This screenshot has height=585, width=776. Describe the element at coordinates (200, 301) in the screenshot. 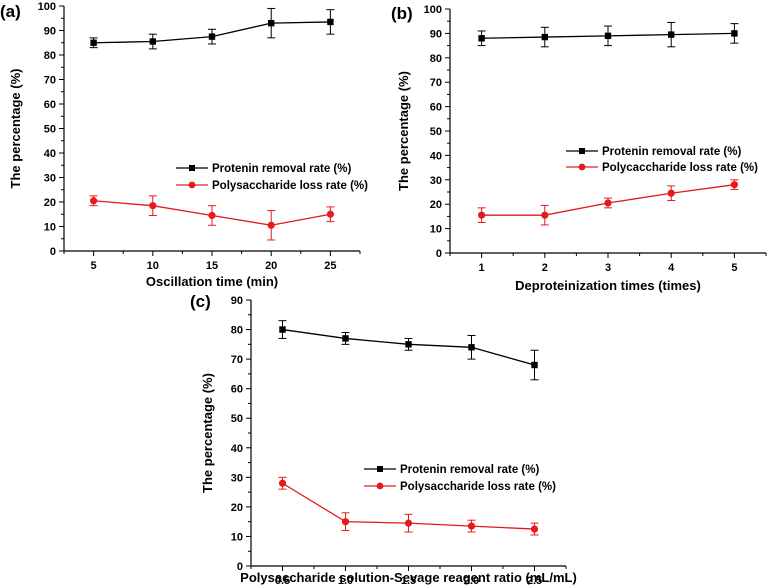

I see `panel-label: (c)` at that location.